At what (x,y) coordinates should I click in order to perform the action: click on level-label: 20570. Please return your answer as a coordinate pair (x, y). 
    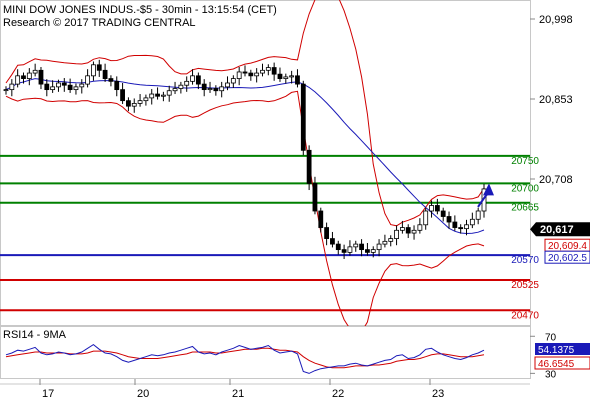
    Looking at the image, I should click on (525, 260).